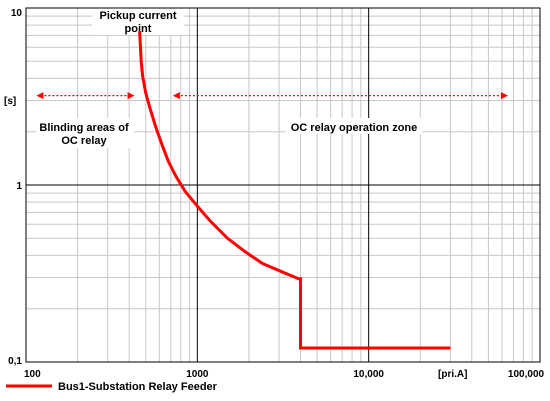 The width and height of the screenshot is (550, 401). I want to click on y-axis-ticks: 10 1 0,1, so click(15, 187).